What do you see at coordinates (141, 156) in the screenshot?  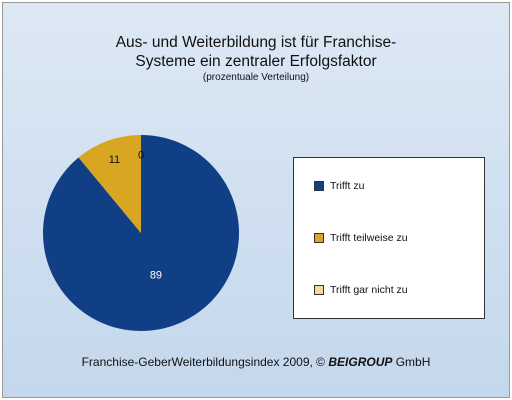 I see `data-label-trifft-gar-nicht-zu: 0` at bounding box center [141, 156].